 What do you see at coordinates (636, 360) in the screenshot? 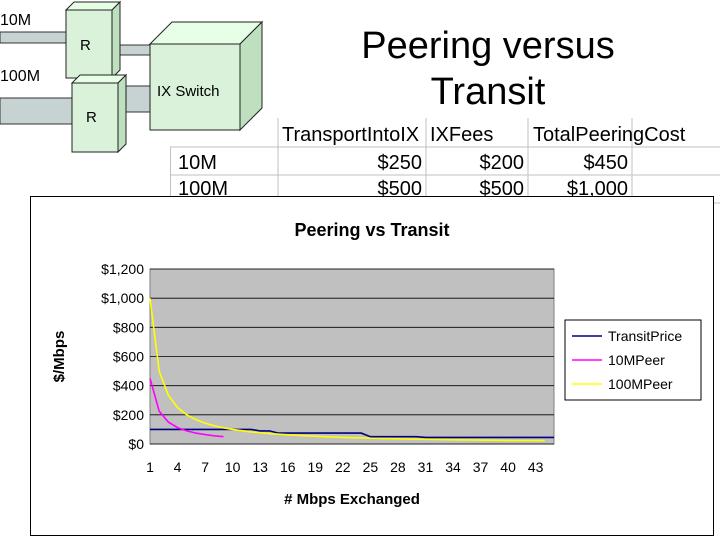
I see `legend-label: 10MPeer` at bounding box center [636, 360].